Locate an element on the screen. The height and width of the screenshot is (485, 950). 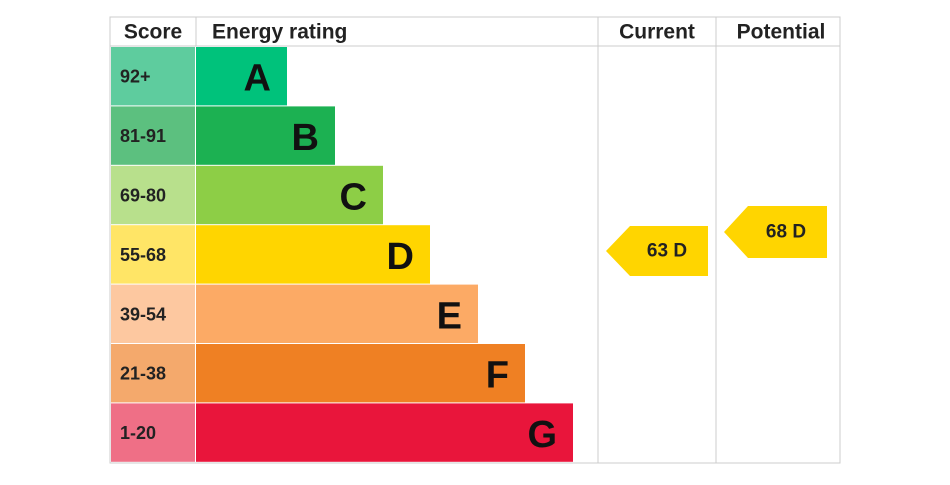
header-score: Score is located at coordinates (153, 32).